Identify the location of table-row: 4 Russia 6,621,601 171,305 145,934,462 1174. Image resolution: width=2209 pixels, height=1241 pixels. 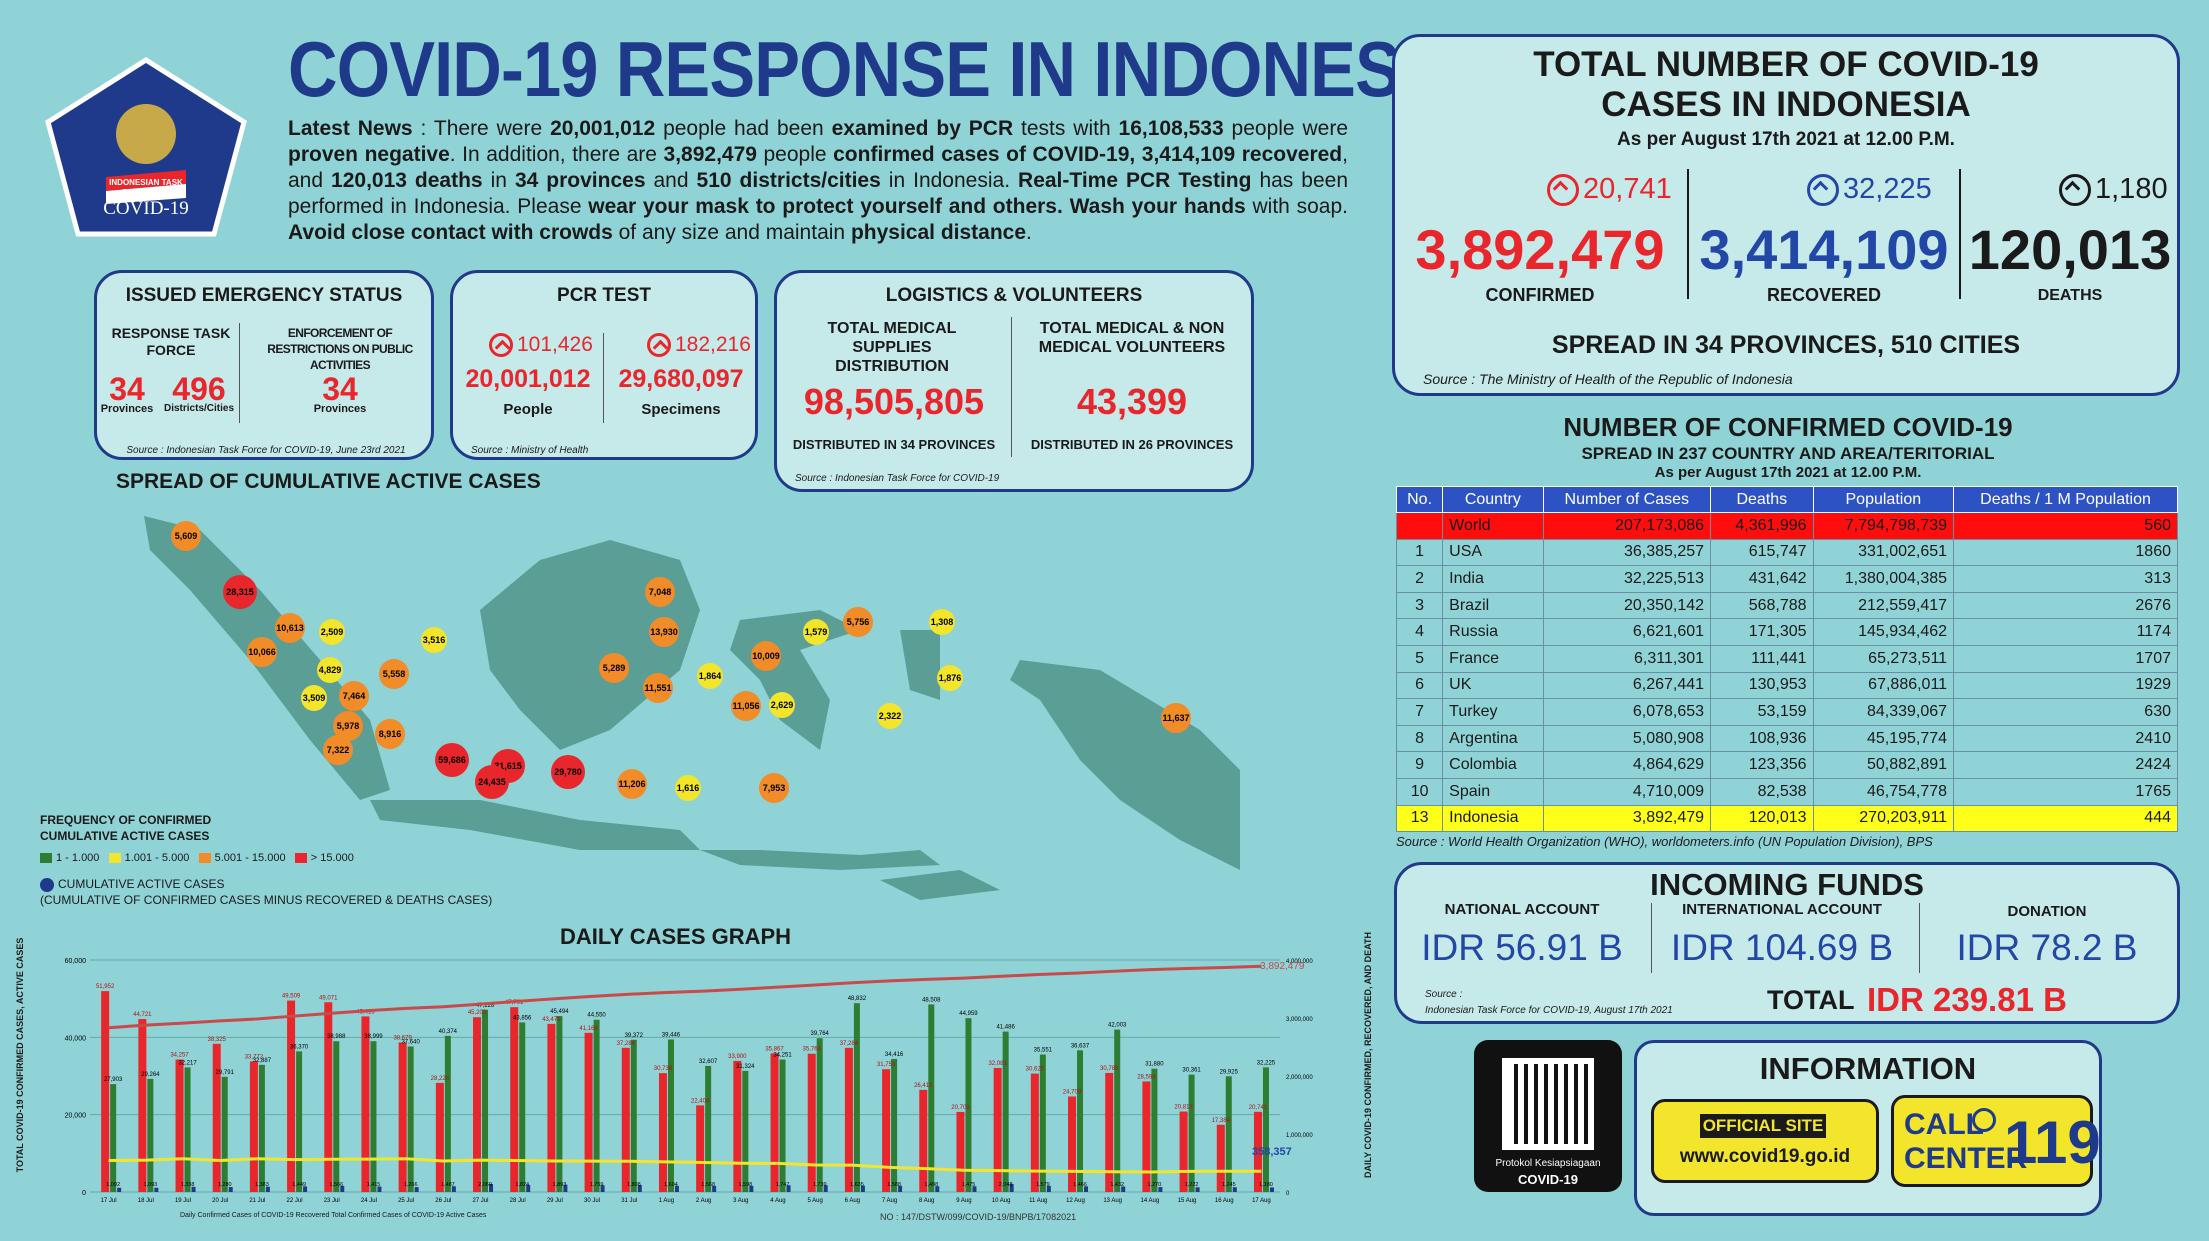
(1786, 632).